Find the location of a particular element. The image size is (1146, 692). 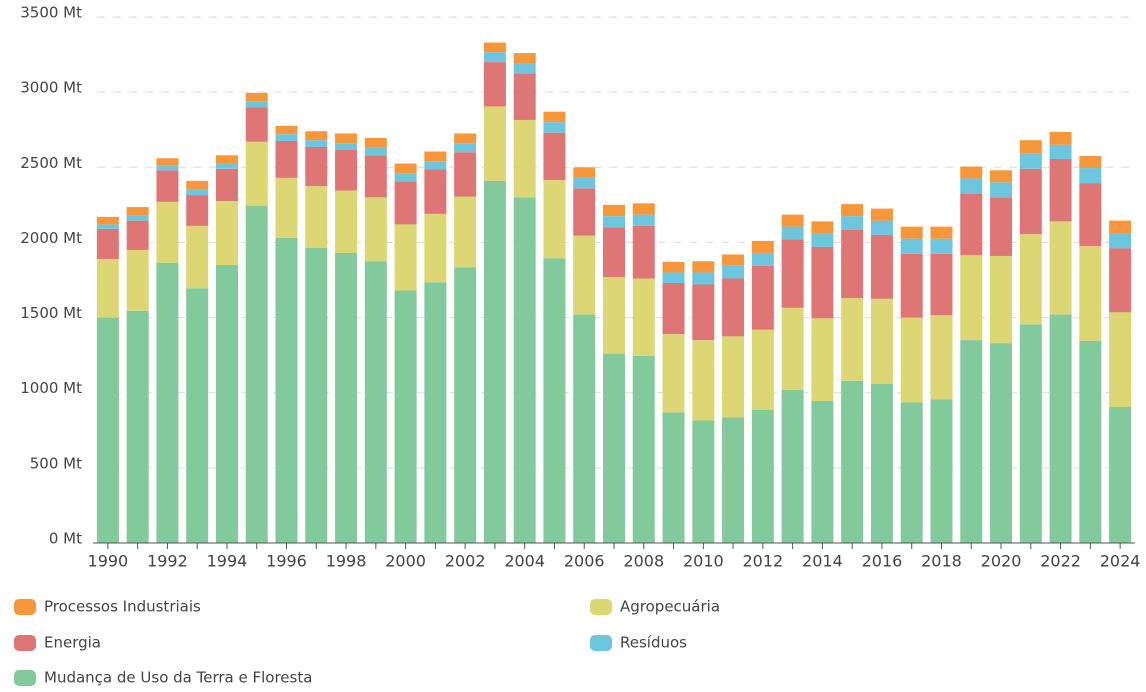

x-tick-label: 2024 is located at coordinates (1120, 561).